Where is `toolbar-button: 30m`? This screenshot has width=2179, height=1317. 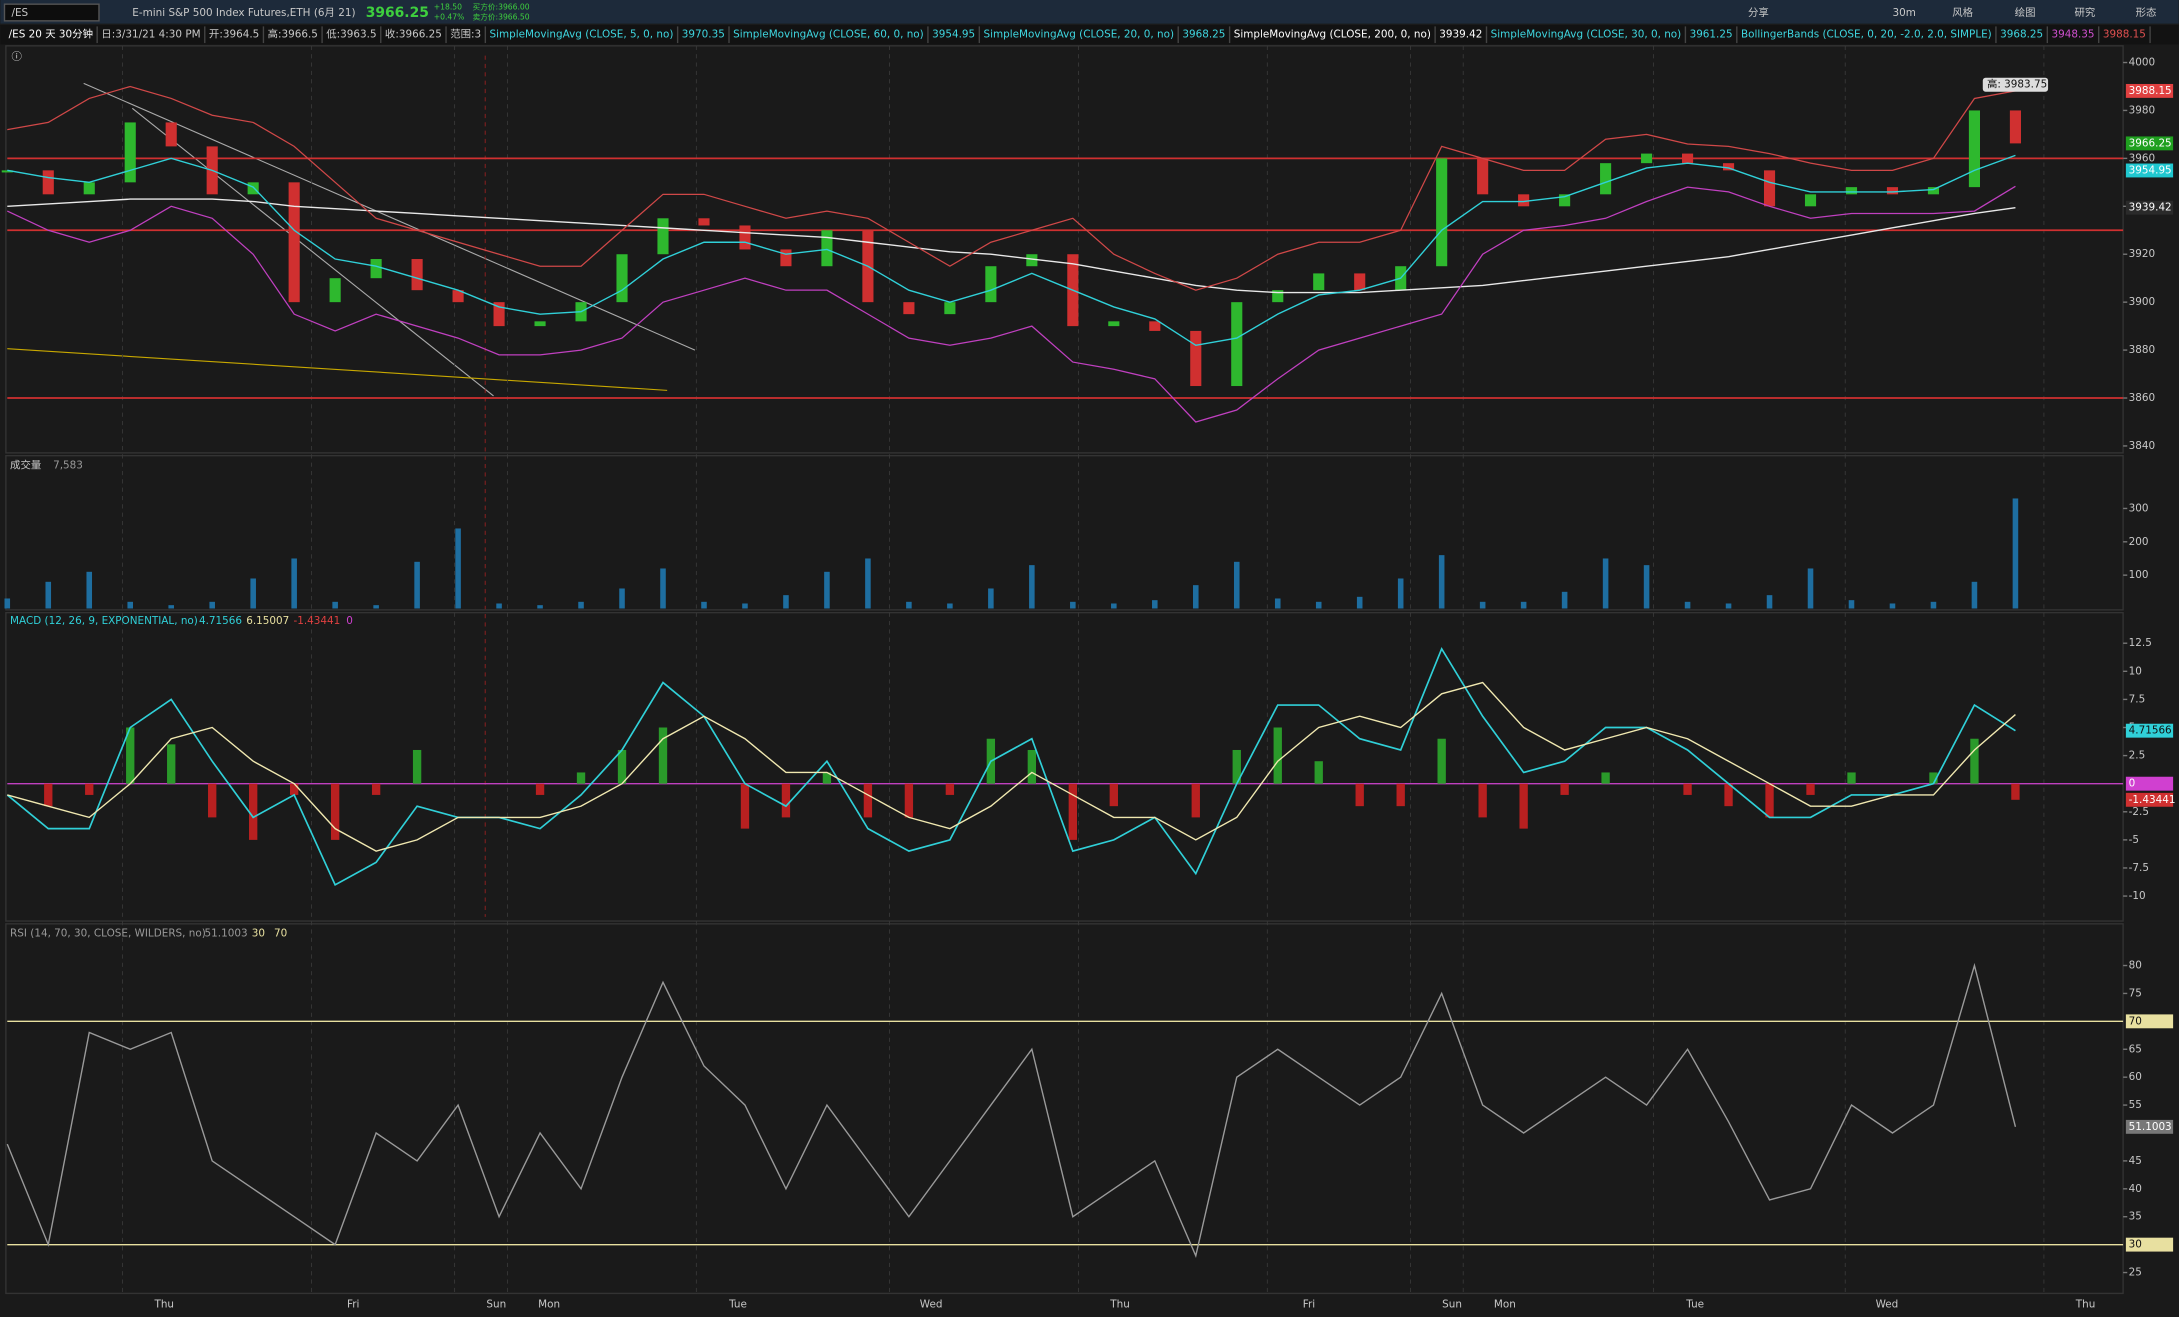 toolbar-button: 30m is located at coordinates (1903, 13).